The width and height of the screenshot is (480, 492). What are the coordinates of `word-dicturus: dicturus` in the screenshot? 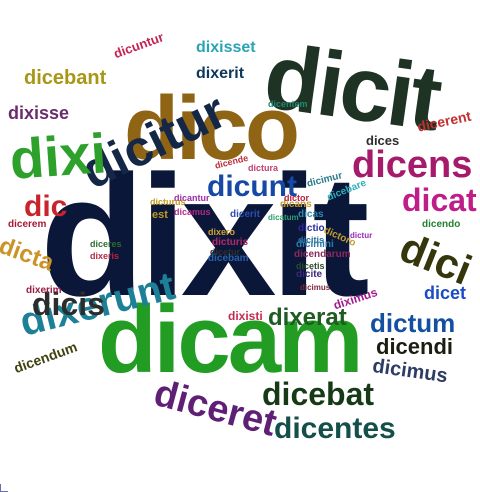 It's located at (168, 202).